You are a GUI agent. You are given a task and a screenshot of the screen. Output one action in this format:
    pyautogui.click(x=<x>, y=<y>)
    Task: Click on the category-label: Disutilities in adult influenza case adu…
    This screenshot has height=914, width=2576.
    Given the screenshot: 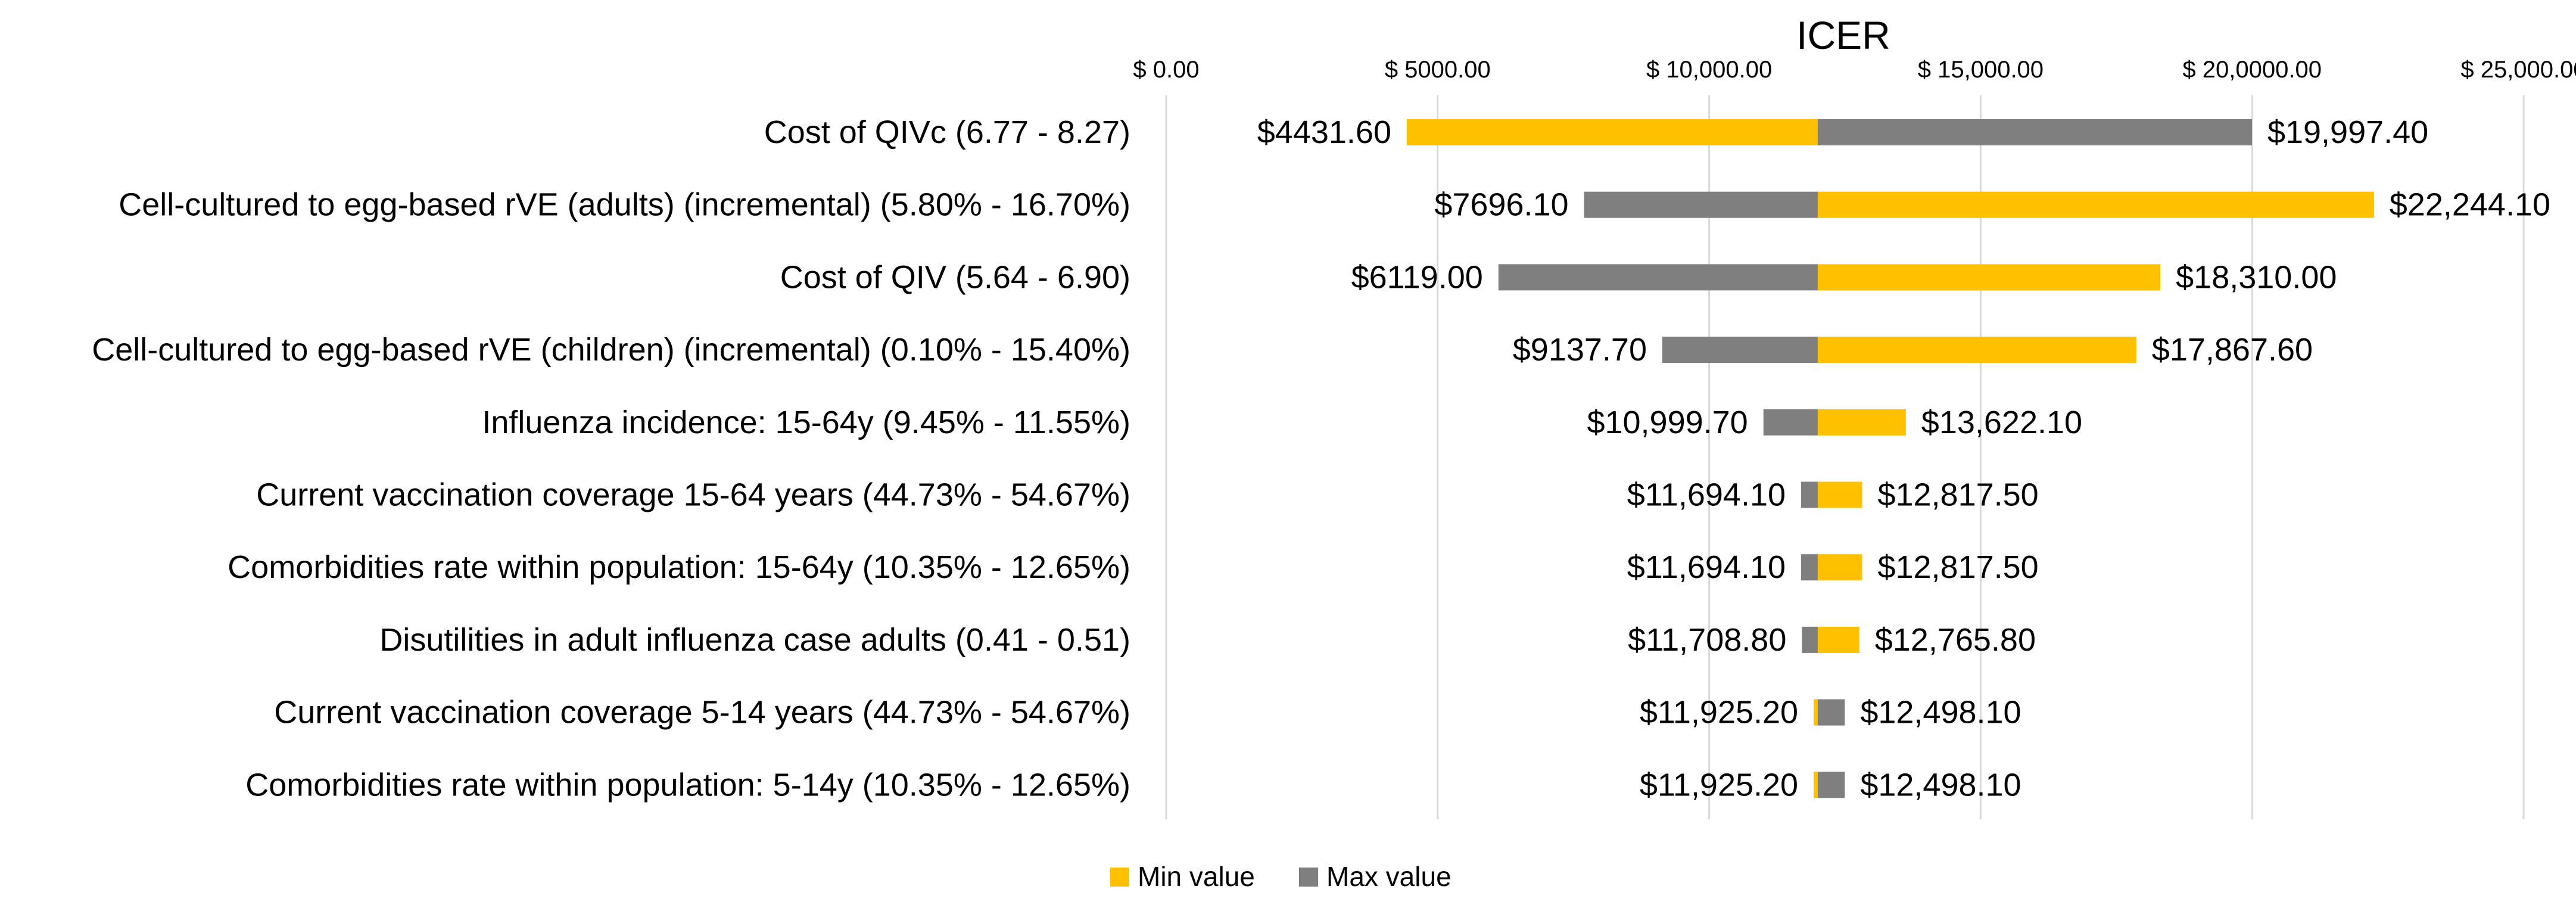 What is the action you would take?
    pyautogui.click(x=755, y=640)
    